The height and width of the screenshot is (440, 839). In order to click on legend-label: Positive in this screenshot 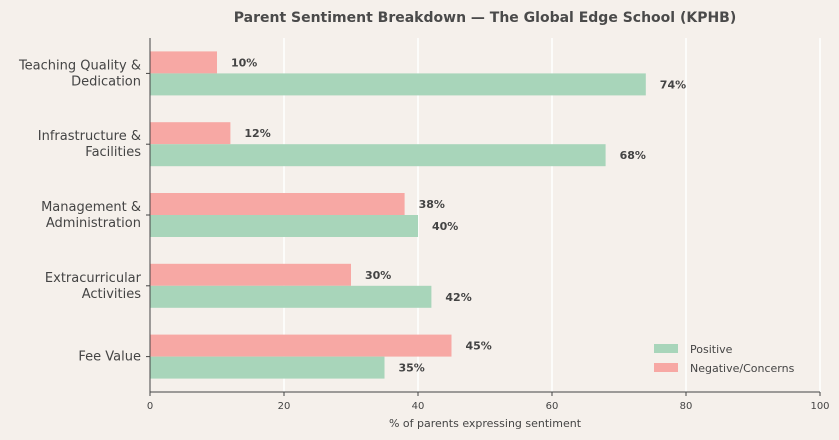, I will do `click(711, 349)`.